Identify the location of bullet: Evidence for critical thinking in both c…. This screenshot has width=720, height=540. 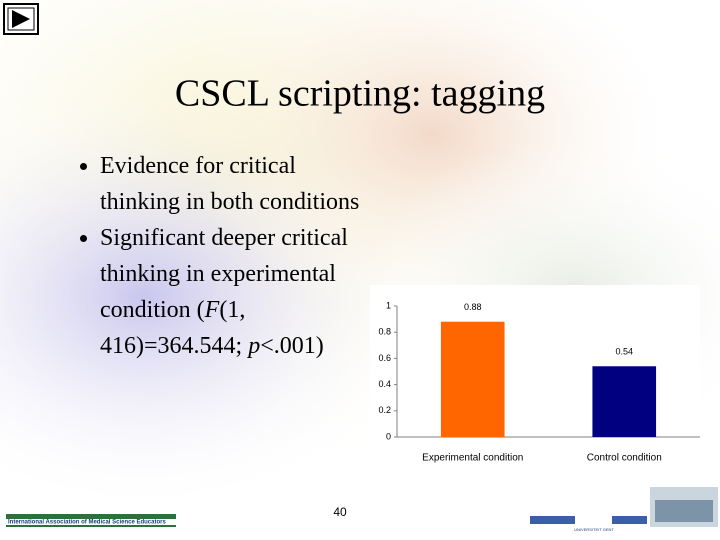
(236, 184).